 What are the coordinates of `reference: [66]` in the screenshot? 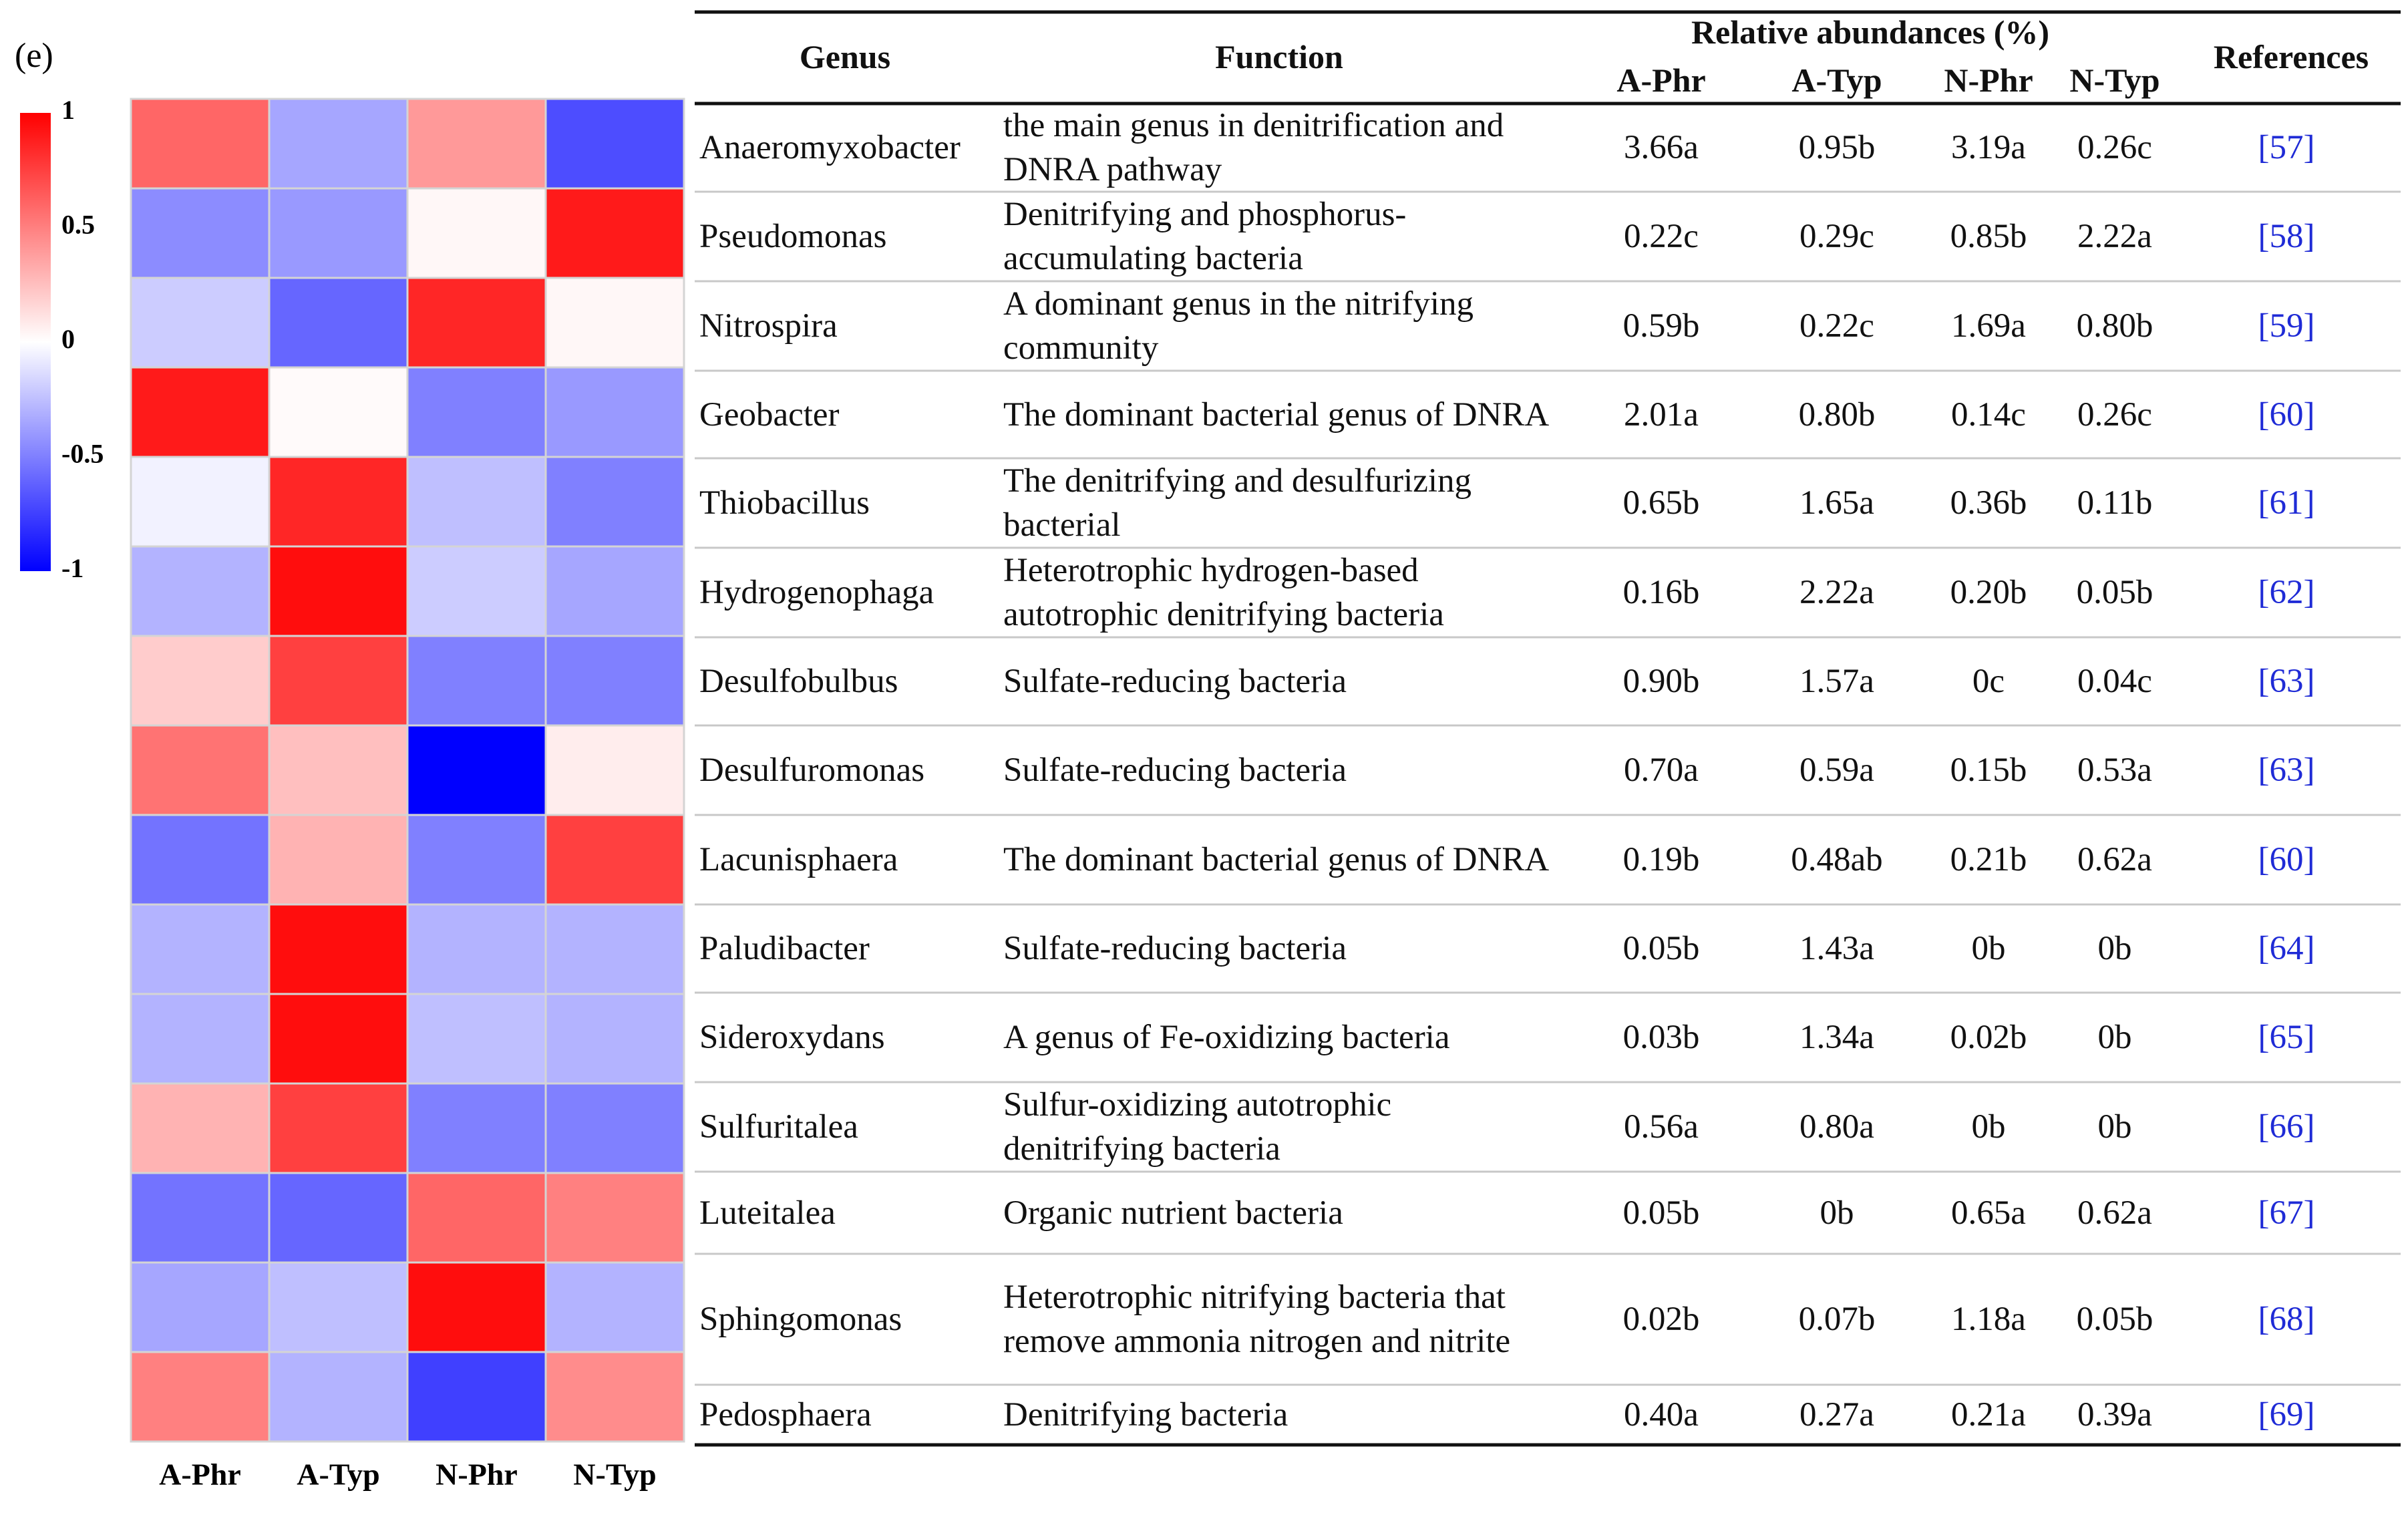 It's located at (2286, 1127).